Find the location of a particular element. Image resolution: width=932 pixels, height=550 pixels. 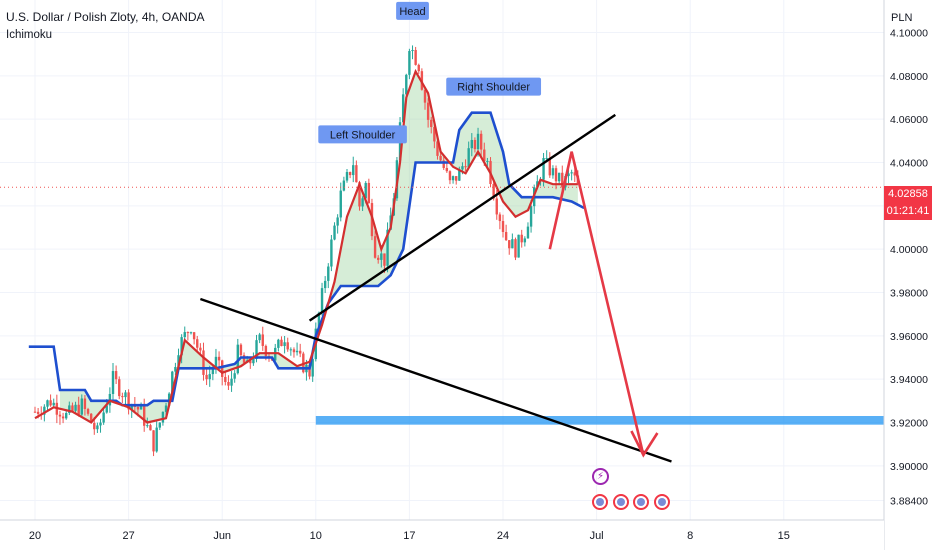

time-tick-label: 20 is located at coordinates (35, 536).